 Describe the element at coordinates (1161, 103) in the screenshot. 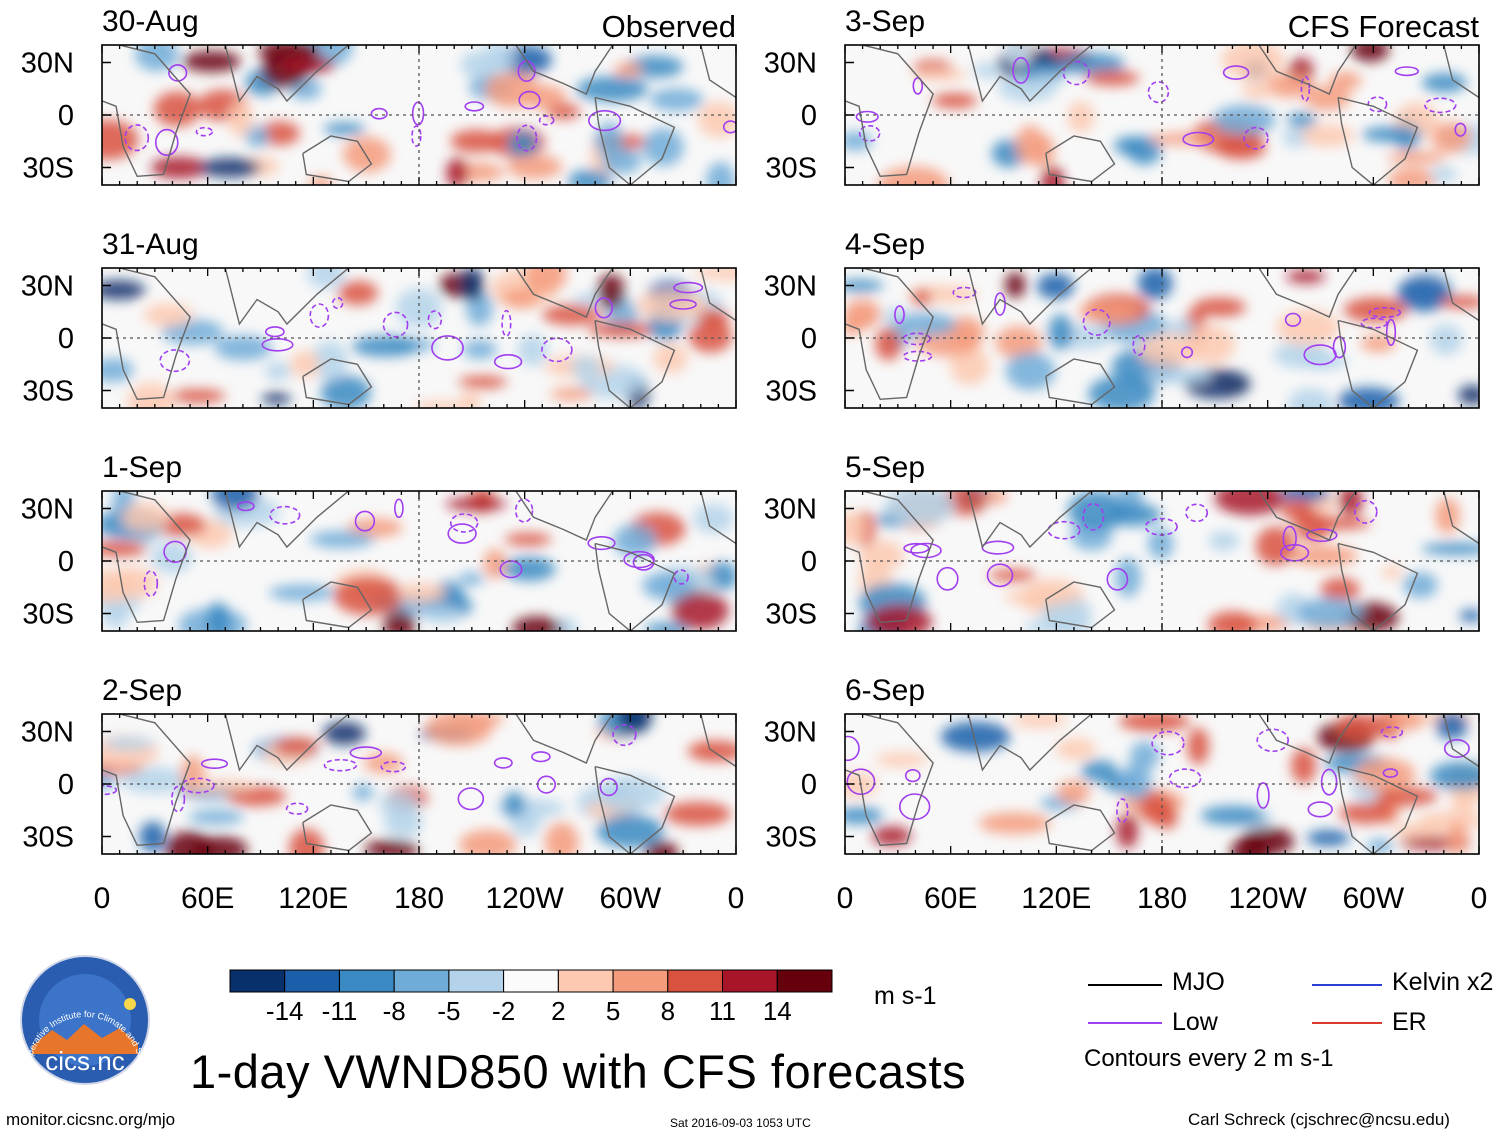

I see `contour-layer` at that location.